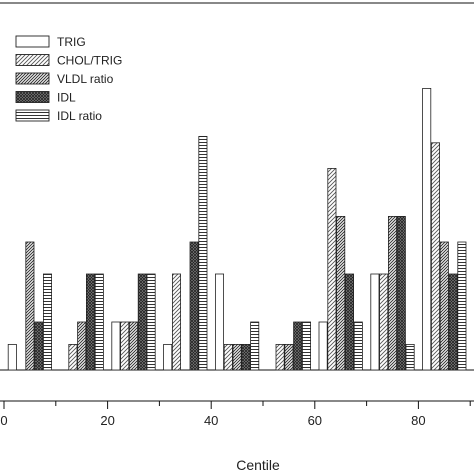 Image resolution: width=474 pixels, height=474 pixels. Describe the element at coordinates (315, 420) in the screenshot. I see `x-tick-label-60: 60` at that location.